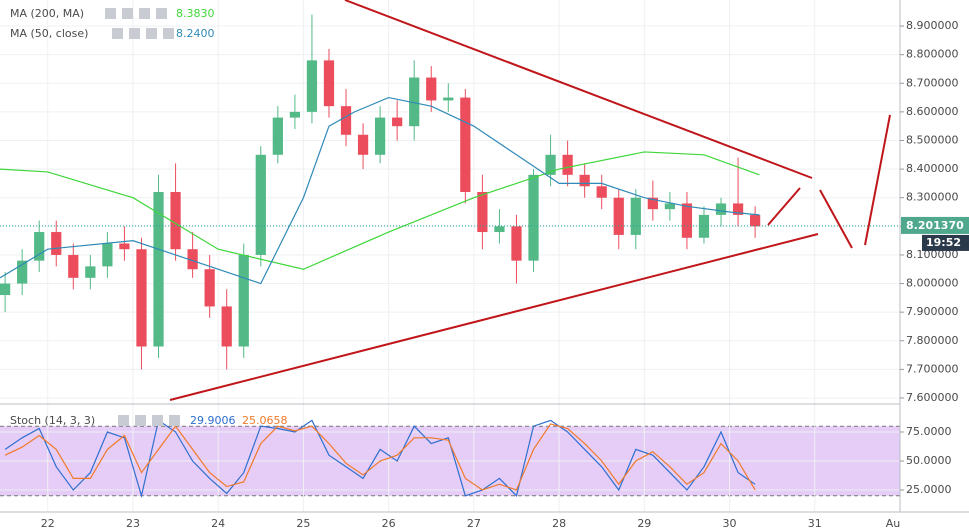 Image resolution: width=969 pixels, height=531 pixels. I want to click on y-tick-label: 8.700000, so click(932, 82).